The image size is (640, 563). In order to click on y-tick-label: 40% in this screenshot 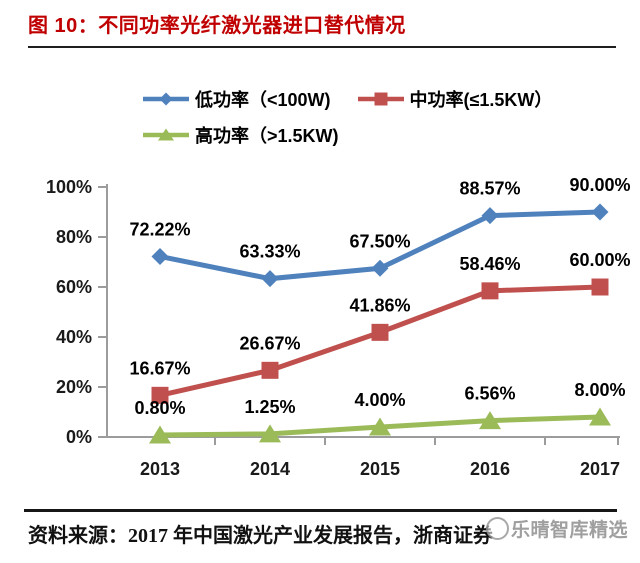, I will do `click(74, 337)`.